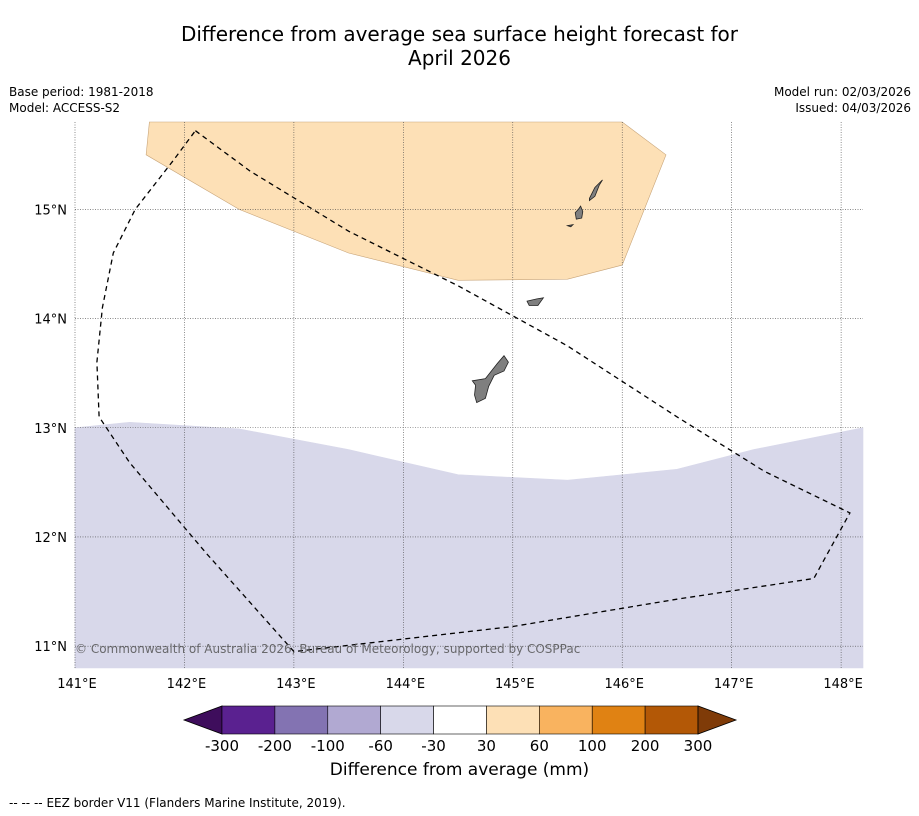 The width and height of the screenshot is (919, 816). I want to click on model-text: Model: ACCESS-S2, so click(65, 108).